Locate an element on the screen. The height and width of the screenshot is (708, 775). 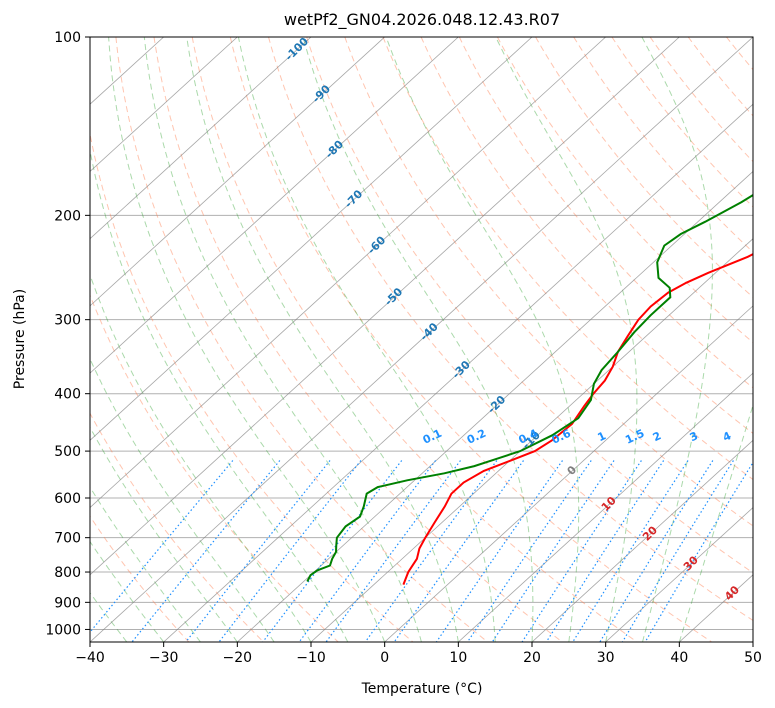
x-tick-label: −40 is located at coordinates (90, 658).